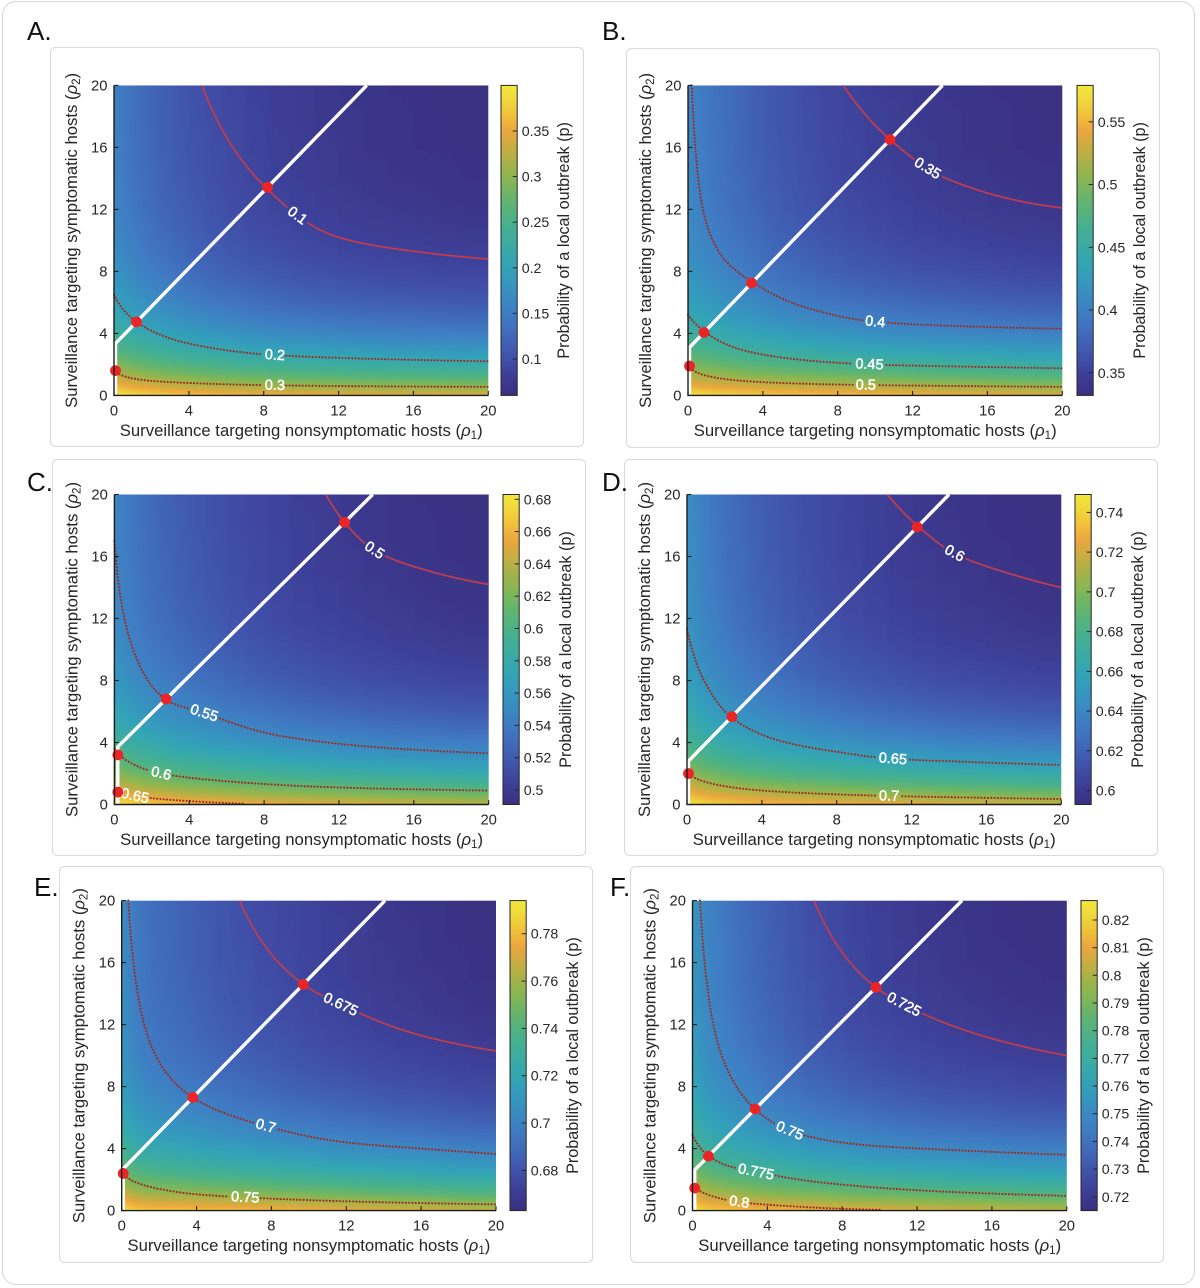 The image size is (1200, 1288). I want to click on svg-text: 0.58, so click(538, 662).